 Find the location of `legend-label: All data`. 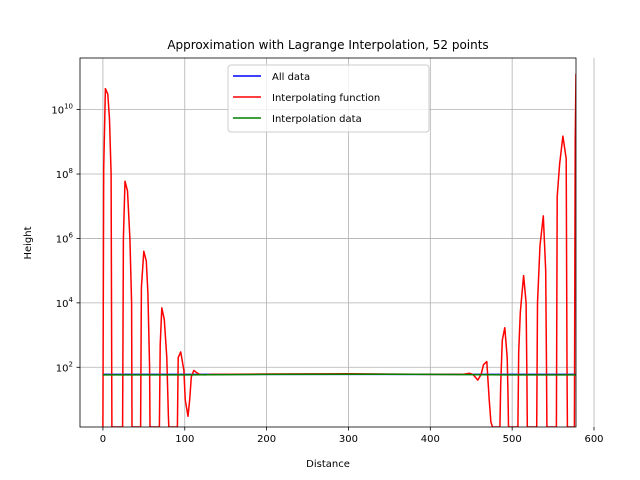

legend-label: All data is located at coordinates (291, 77).